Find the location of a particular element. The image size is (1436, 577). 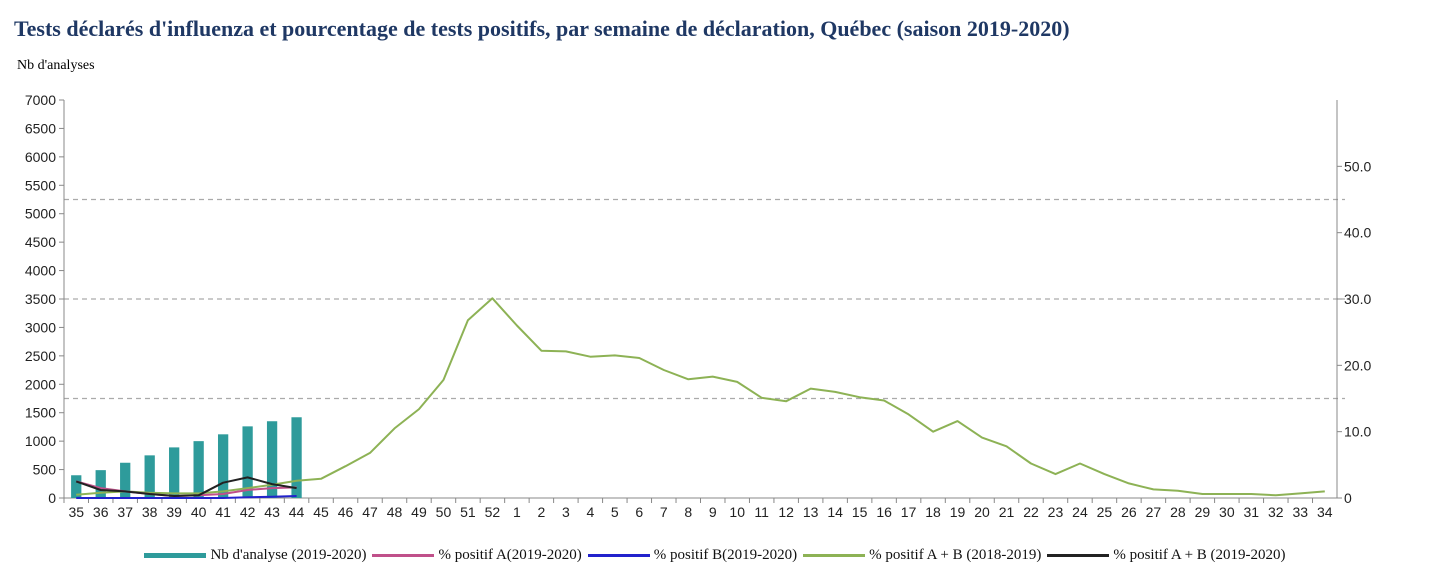

y2-tick-label: 10.0 is located at coordinates (1357, 432).